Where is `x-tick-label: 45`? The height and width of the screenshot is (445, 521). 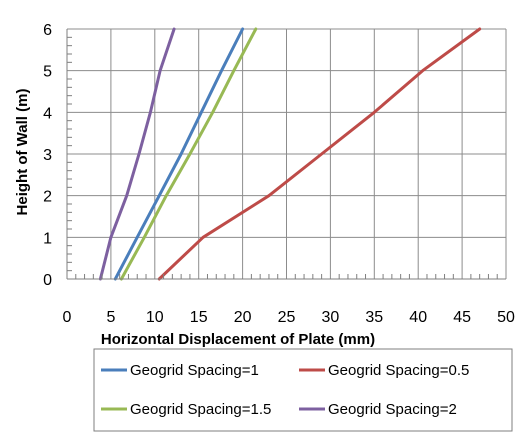
x-tick-label: 45 is located at coordinates (462, 317).